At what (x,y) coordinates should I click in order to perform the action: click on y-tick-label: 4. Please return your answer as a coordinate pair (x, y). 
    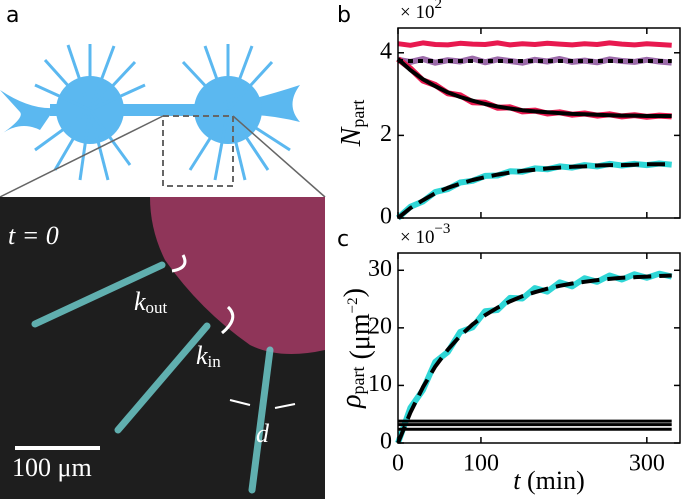
    Looking at the image, I should click on (386, 51).